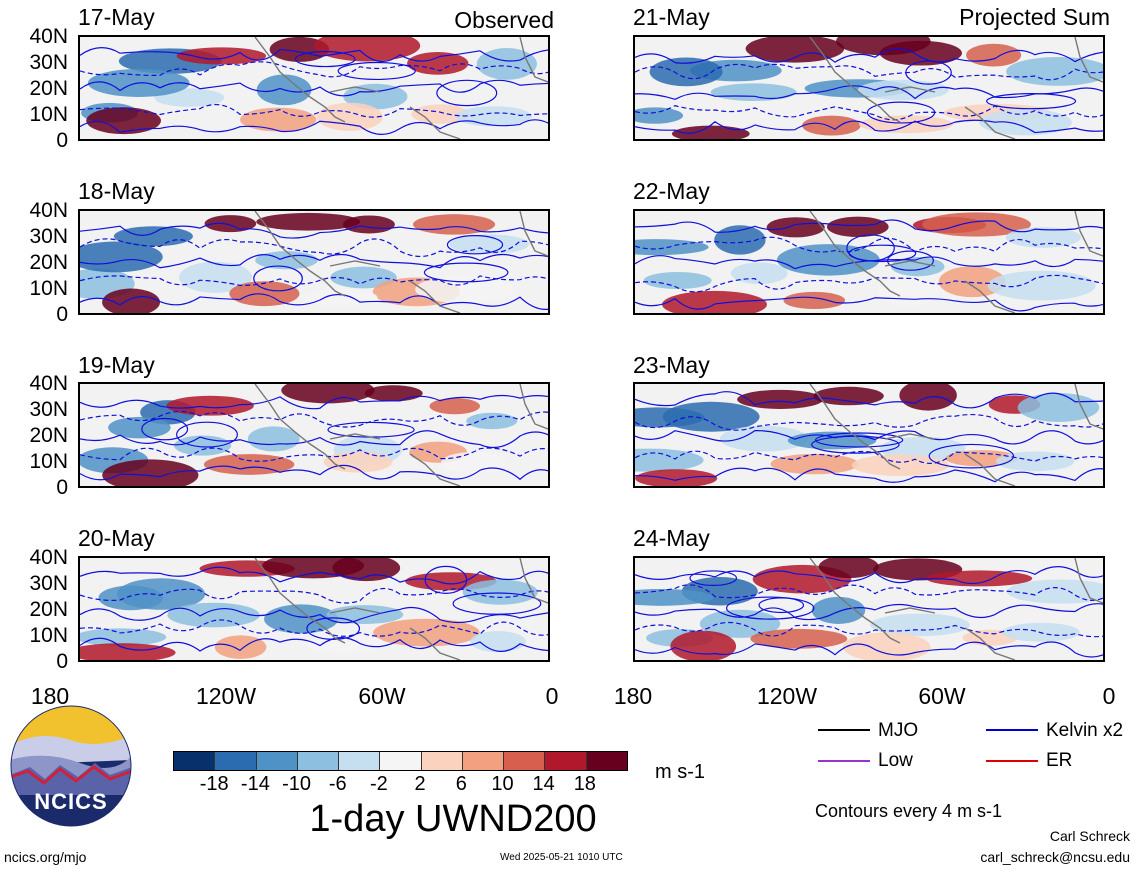 This screenshot has height=871, width=1135. I want to click on colorbar-tick-label: 6, so click(461, 784).